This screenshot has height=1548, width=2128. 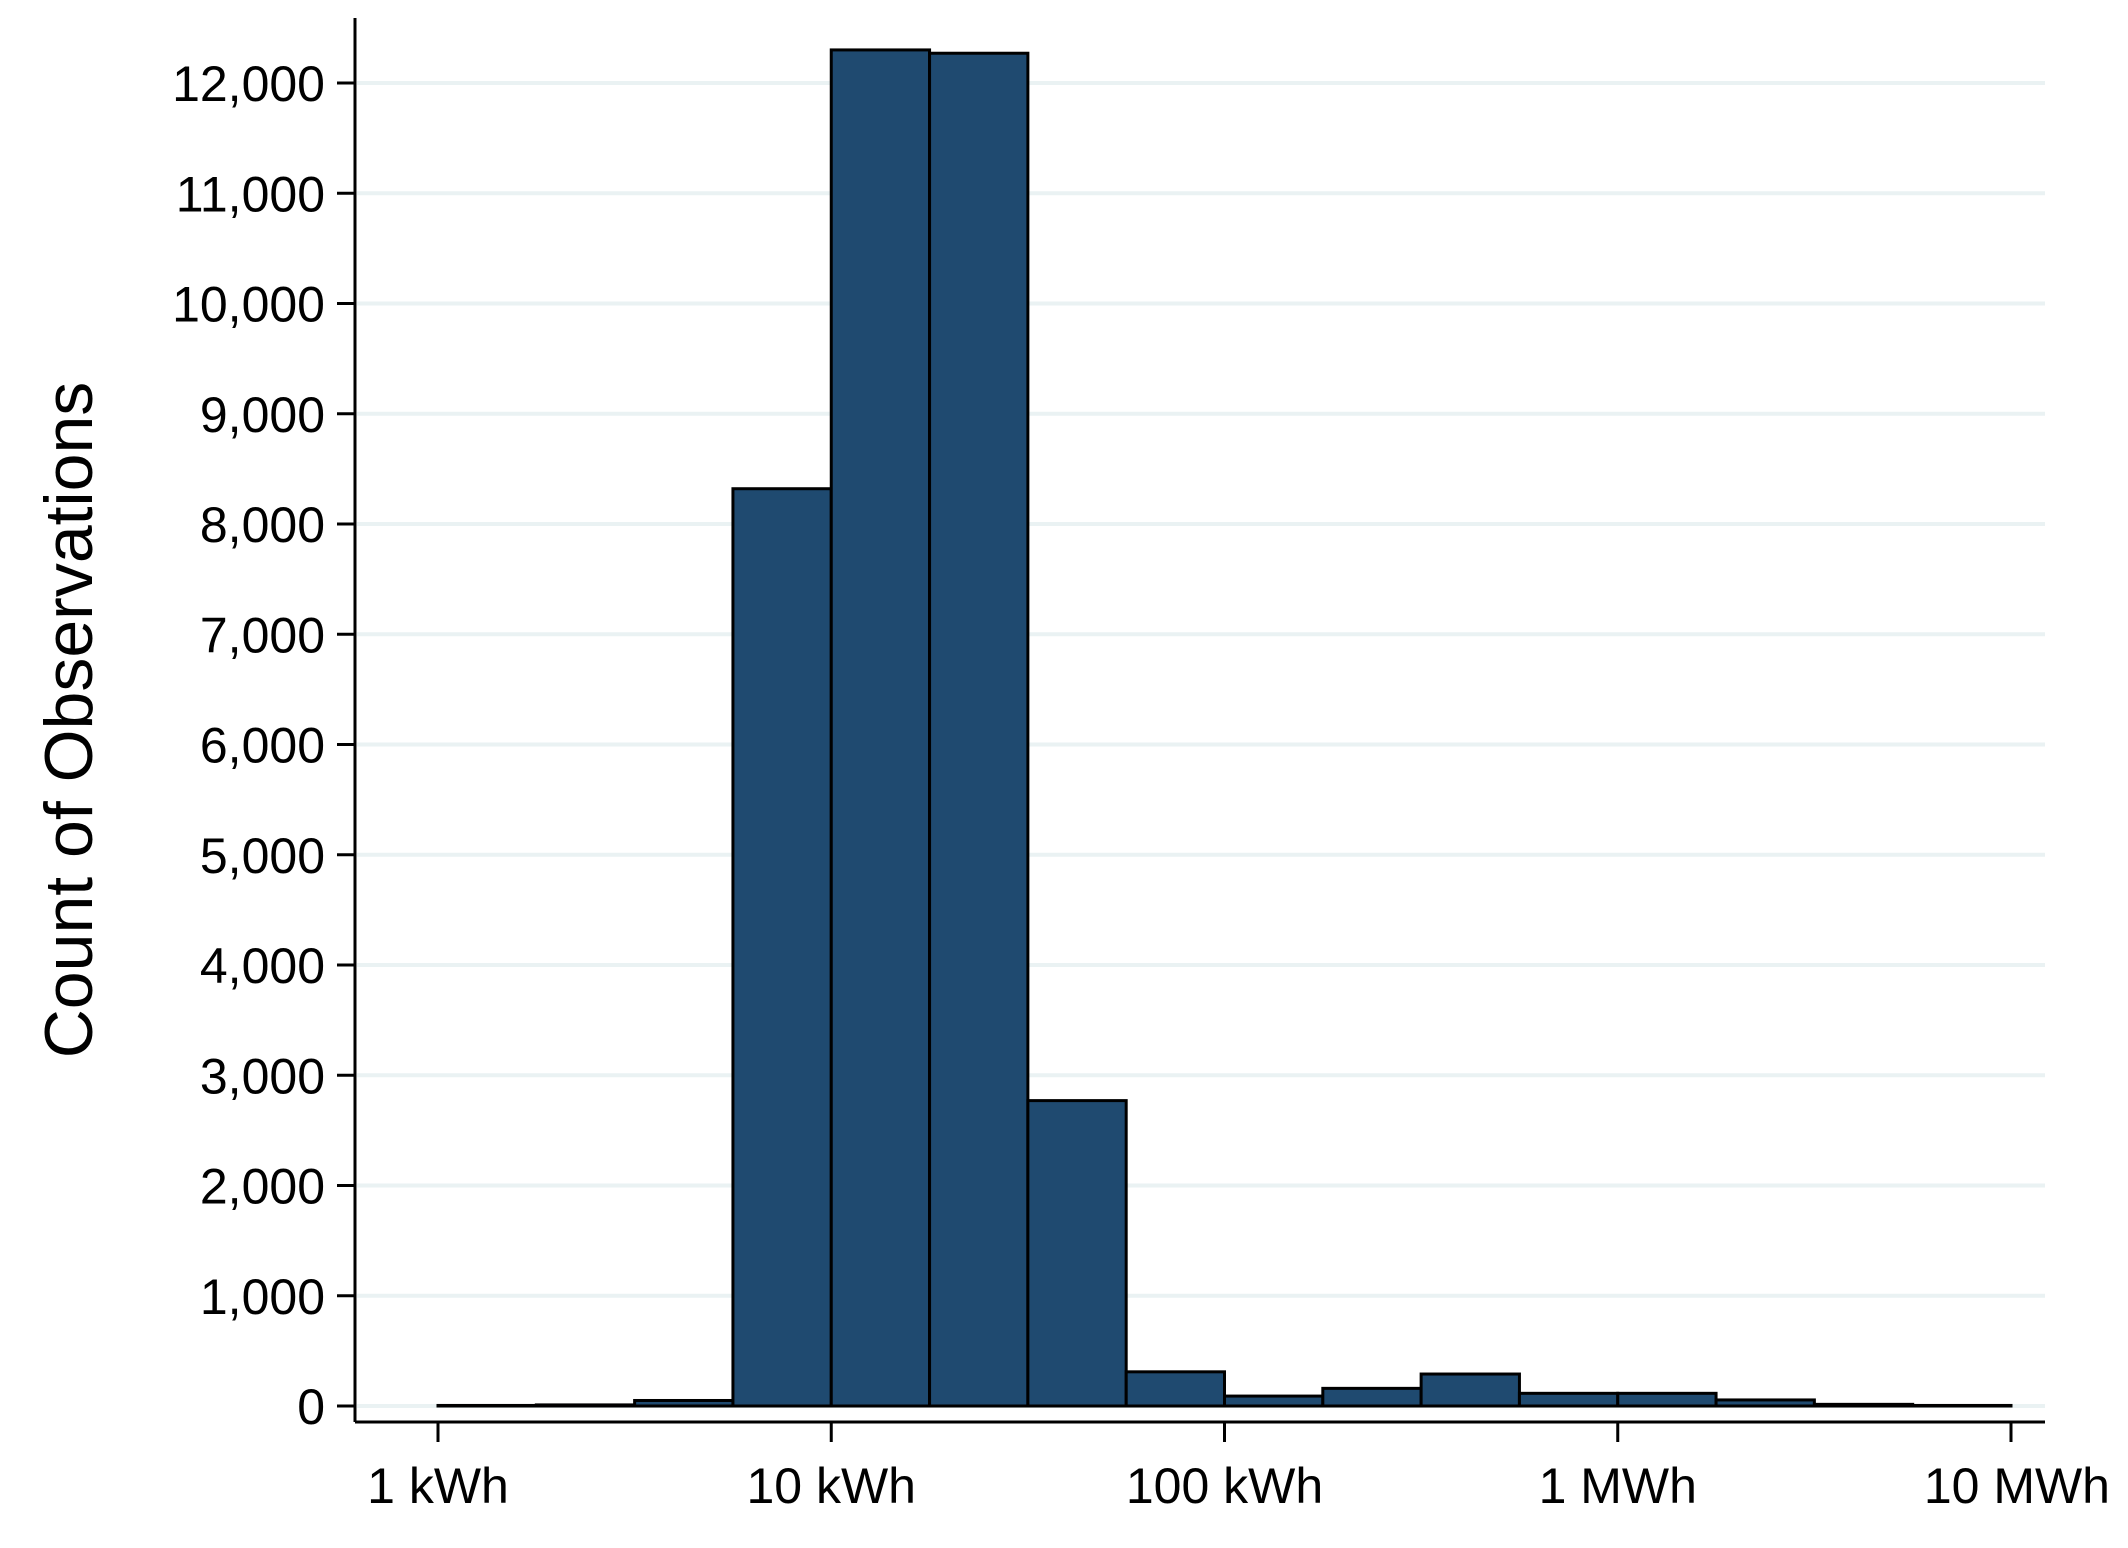 What do you see at coordinates (262, 1076) in the screenshot?
I see `y-tick-label: 3,000` at bounding box center [262, 1076].